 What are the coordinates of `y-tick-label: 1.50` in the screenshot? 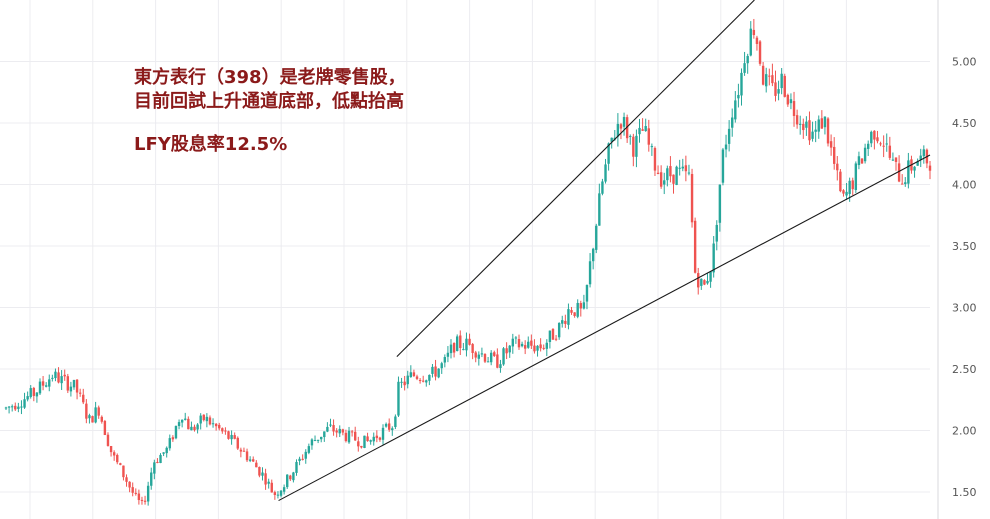 It's located at (964, 492).